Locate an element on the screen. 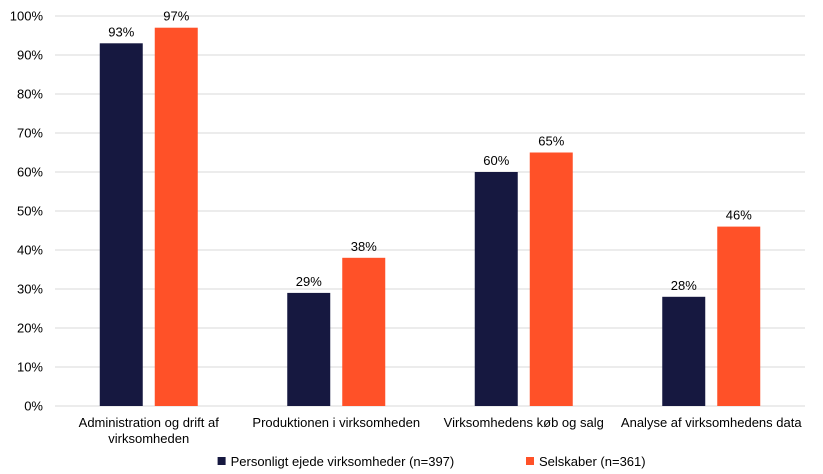 This screenshot has width=823, height=474. data-label: 38% is located at coordinates (364, 246).